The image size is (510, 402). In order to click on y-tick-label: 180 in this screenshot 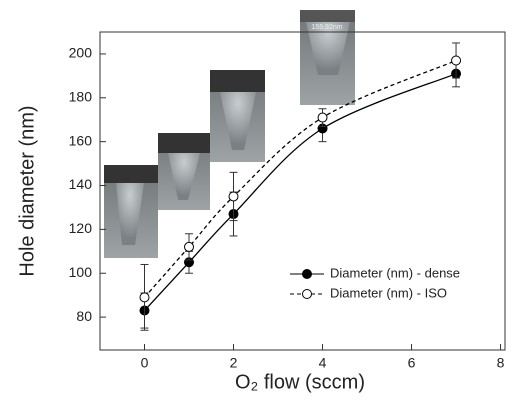, I will do `click(81, 96)`.